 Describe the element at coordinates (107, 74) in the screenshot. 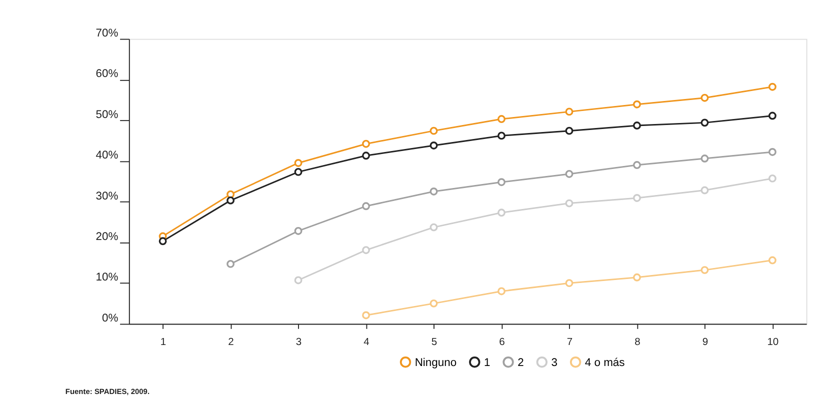

I see `y-tick-label: 60%` at that location.